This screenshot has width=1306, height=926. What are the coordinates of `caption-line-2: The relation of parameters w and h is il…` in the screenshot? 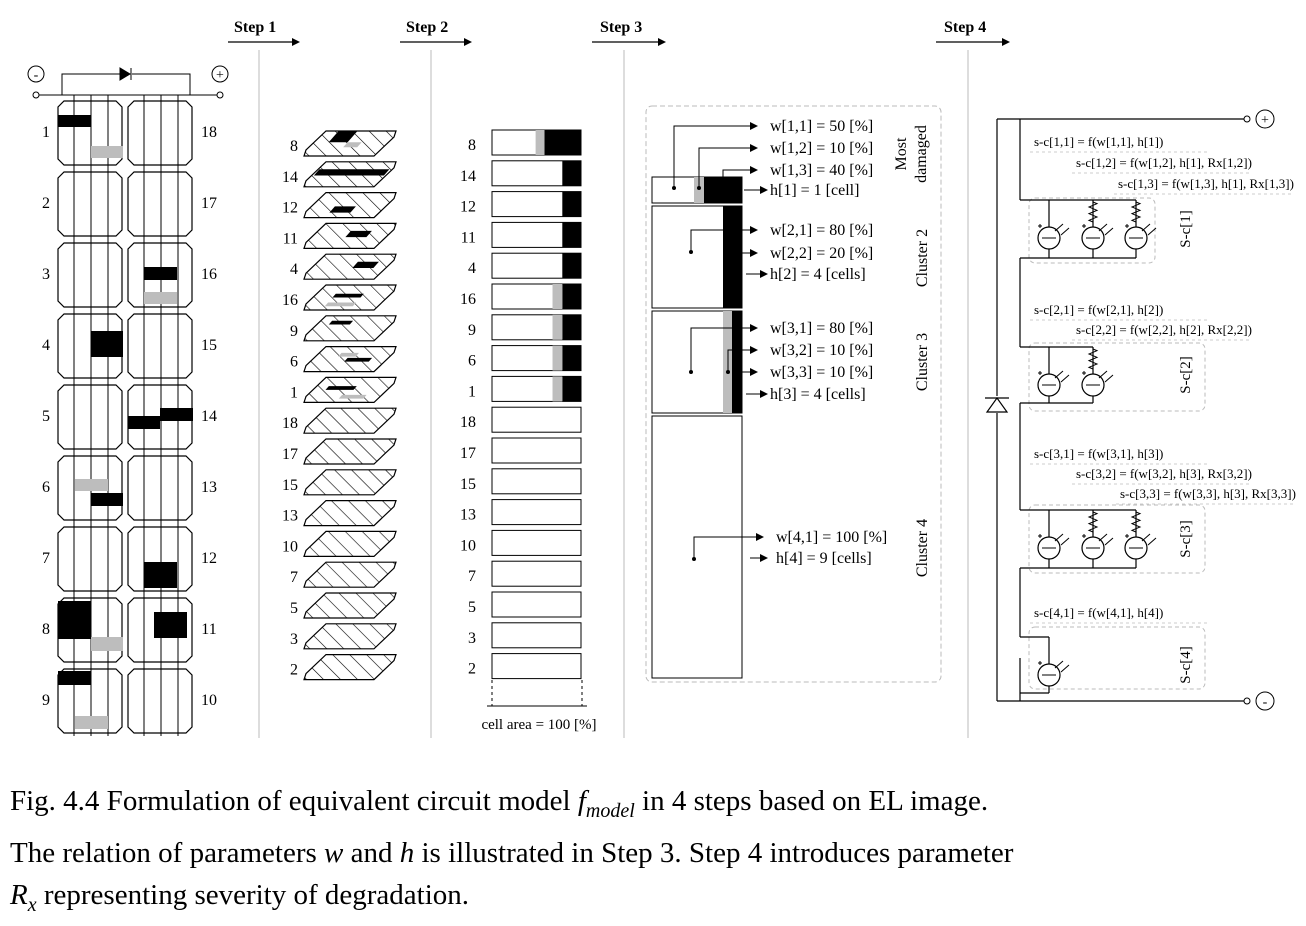 It's located at (650, 853).